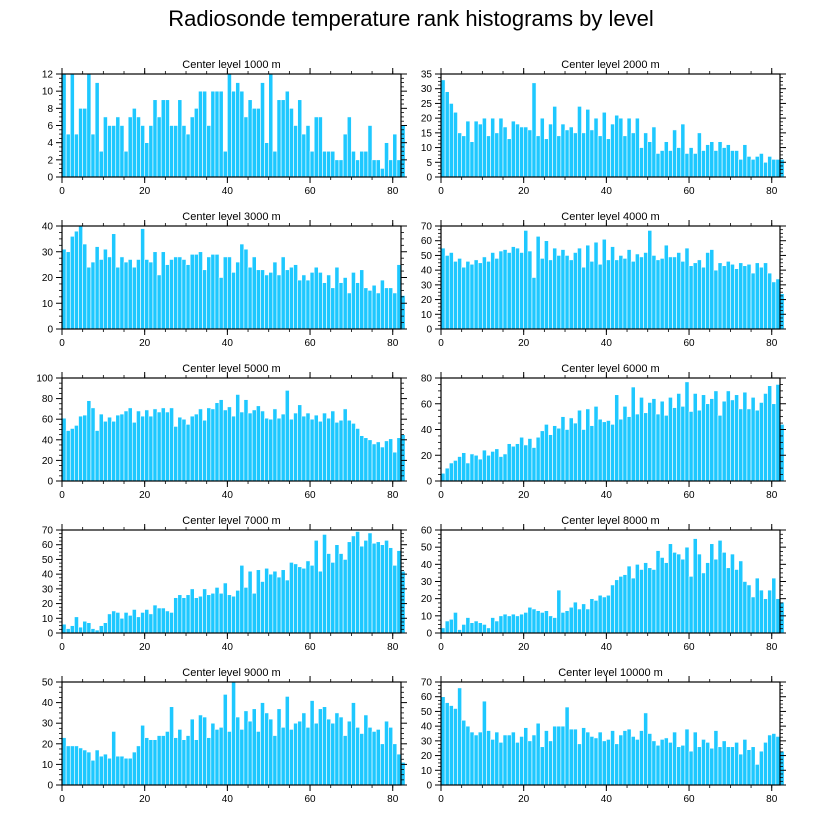 The width and height of the screenshot is (822, 824). Describe the element at coordinates (231, 673) in the screenshot. I see `panel-title: Center level 9000 m` at that location.